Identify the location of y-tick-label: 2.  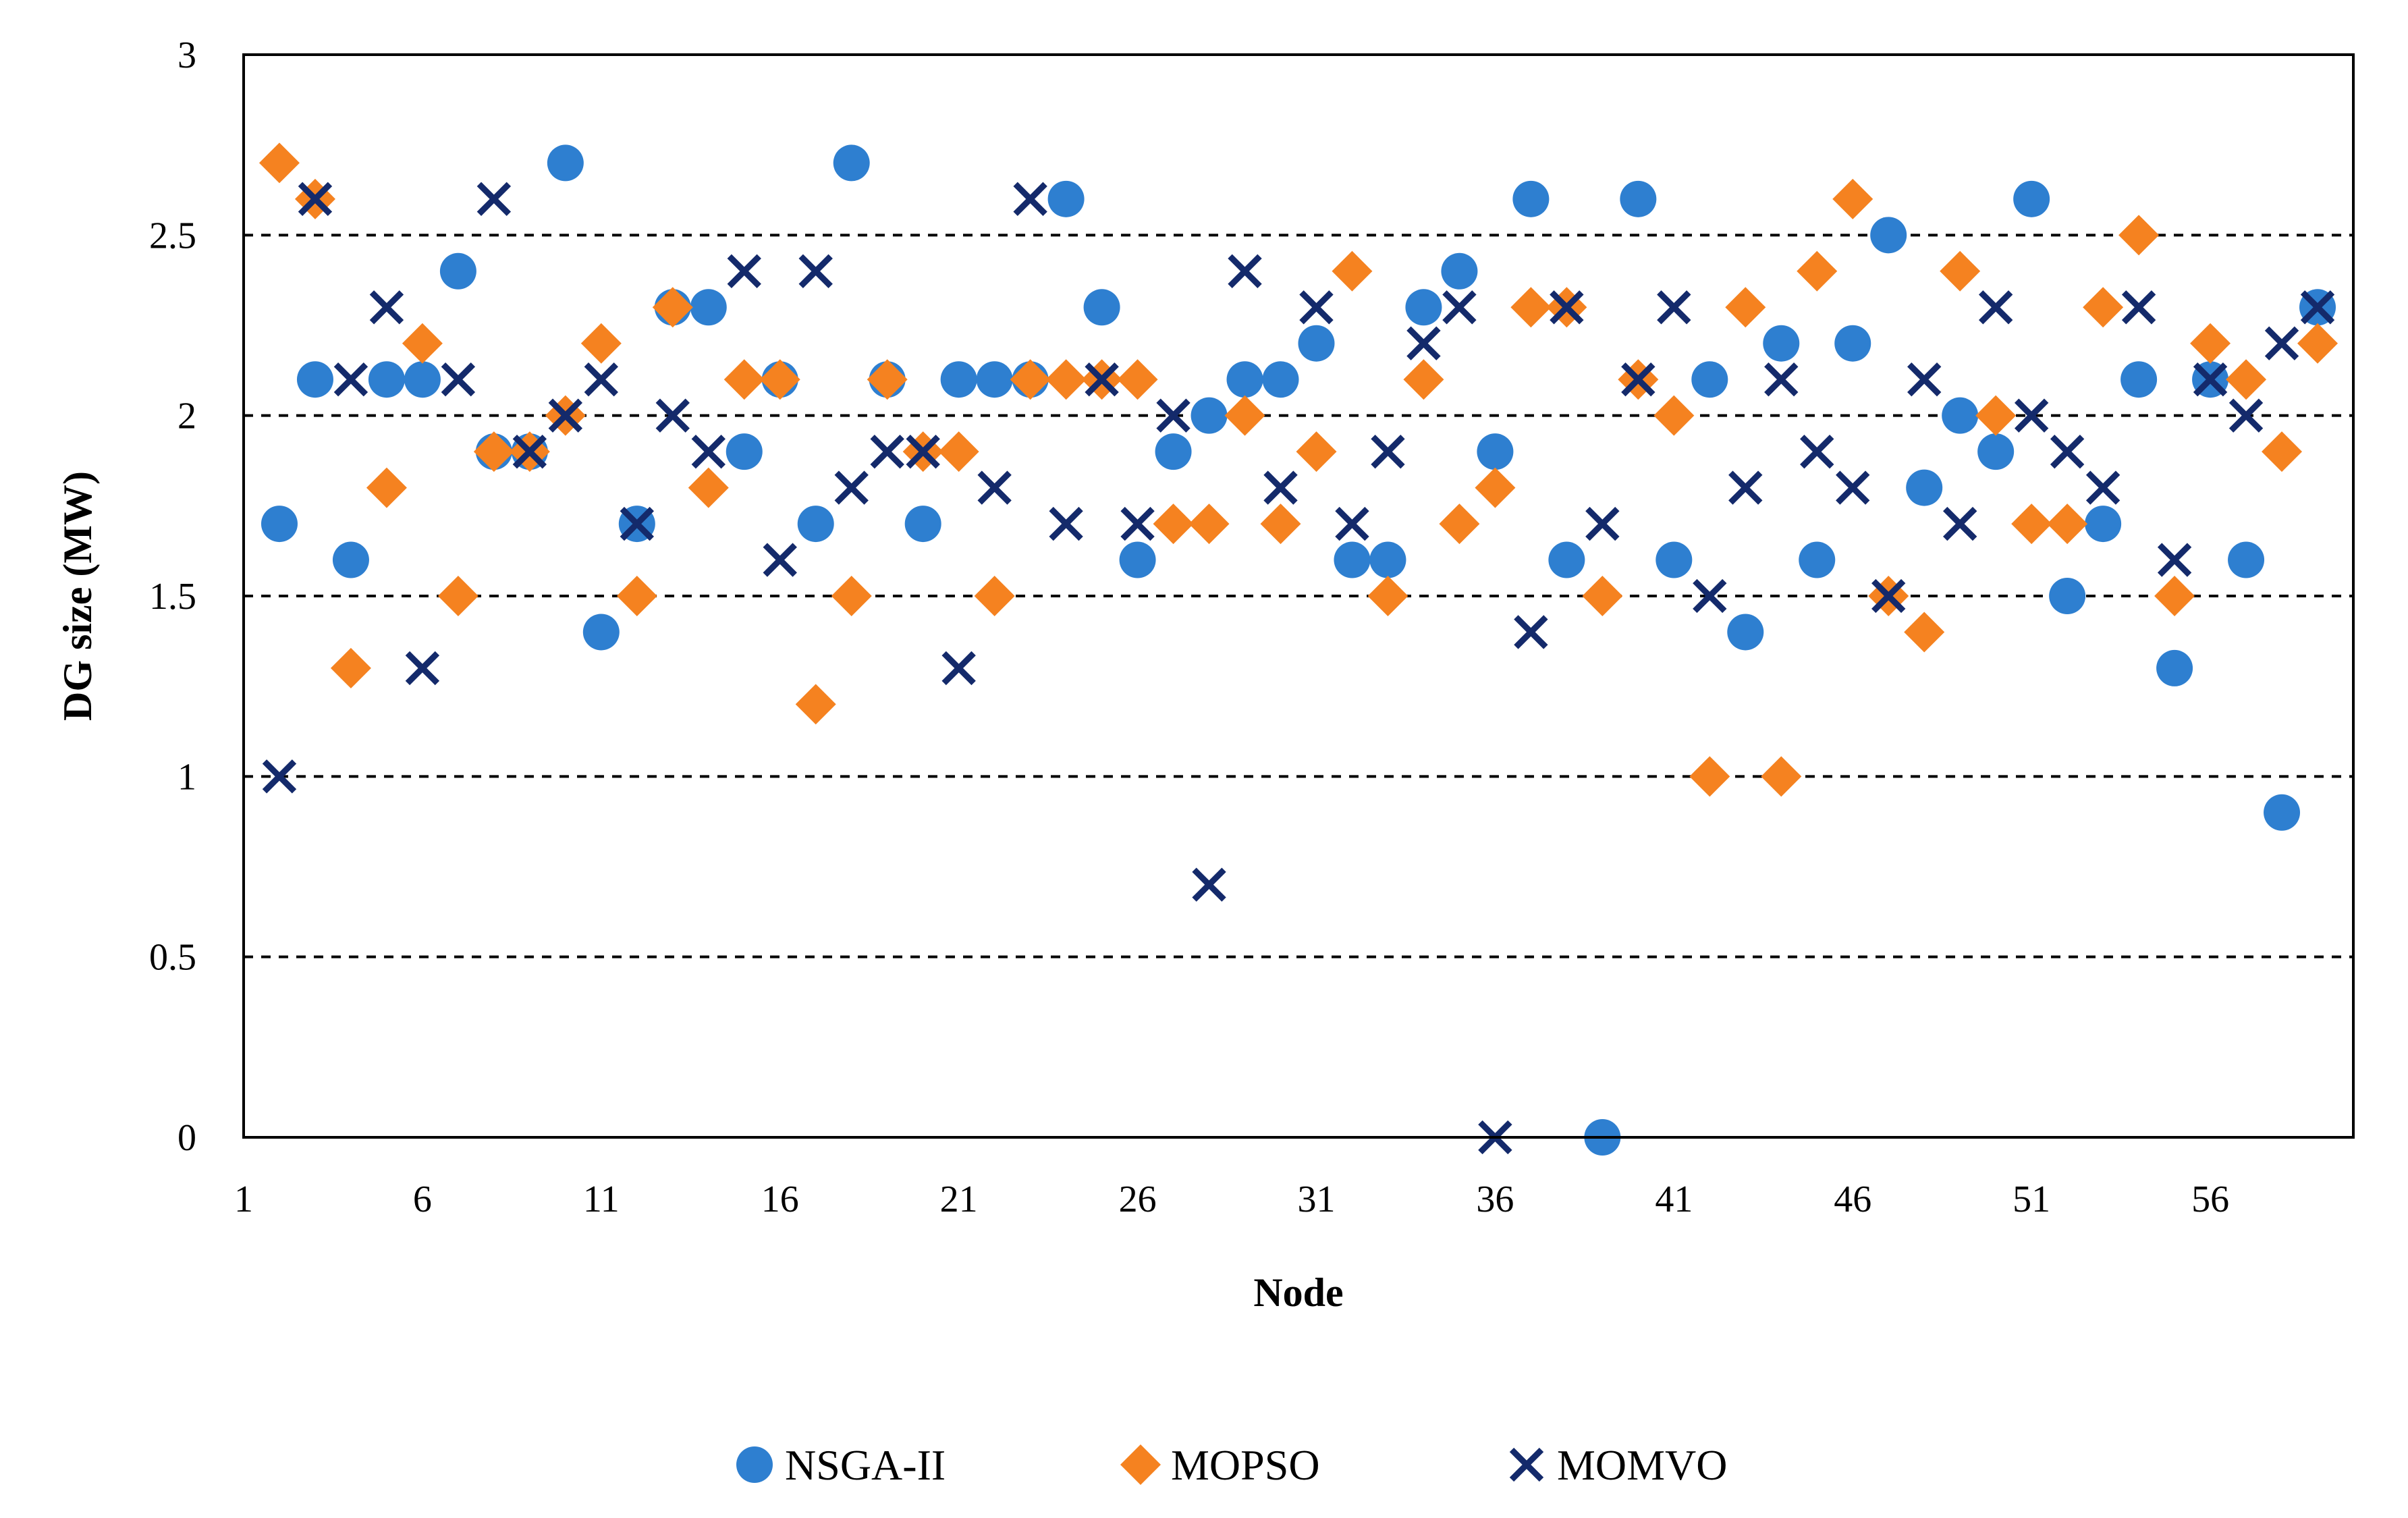
(186, 417).